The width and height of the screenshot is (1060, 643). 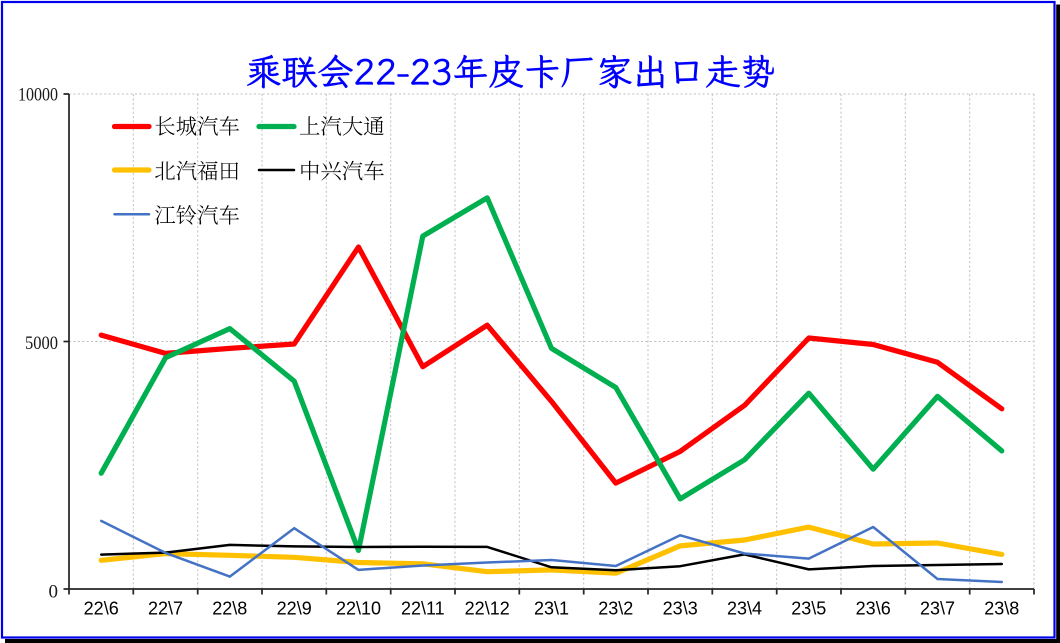 What do you see at coordinates (358, 609) in the screenshot?
I see `svg-text: 22\10` at bounding box center [358, 609].